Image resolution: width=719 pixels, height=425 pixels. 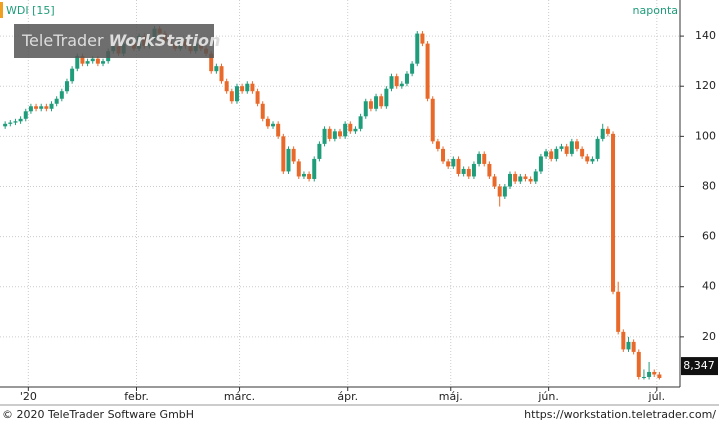 I want to click on x-tick-label: jún., so click(x=548, y=396).